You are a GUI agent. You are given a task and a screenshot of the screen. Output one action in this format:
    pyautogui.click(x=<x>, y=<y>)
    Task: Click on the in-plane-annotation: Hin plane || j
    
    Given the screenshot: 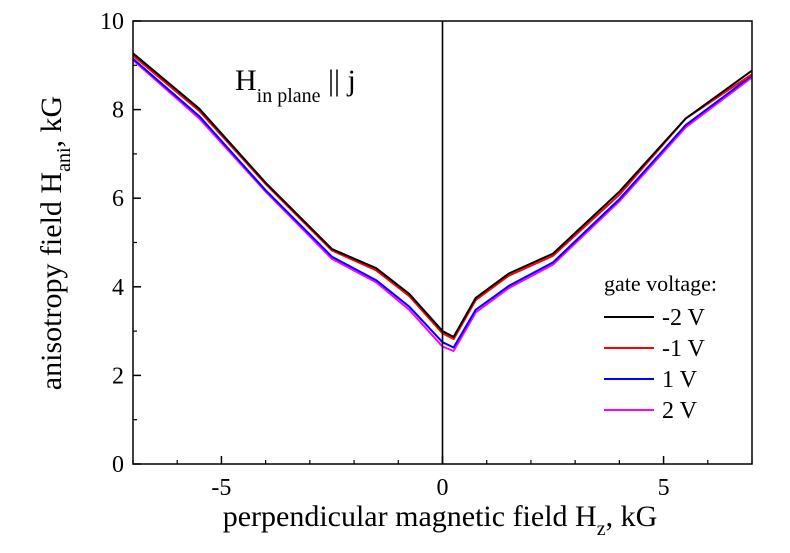 What is the action you would take?
    pyautogui.click(x=295, y=85)
    